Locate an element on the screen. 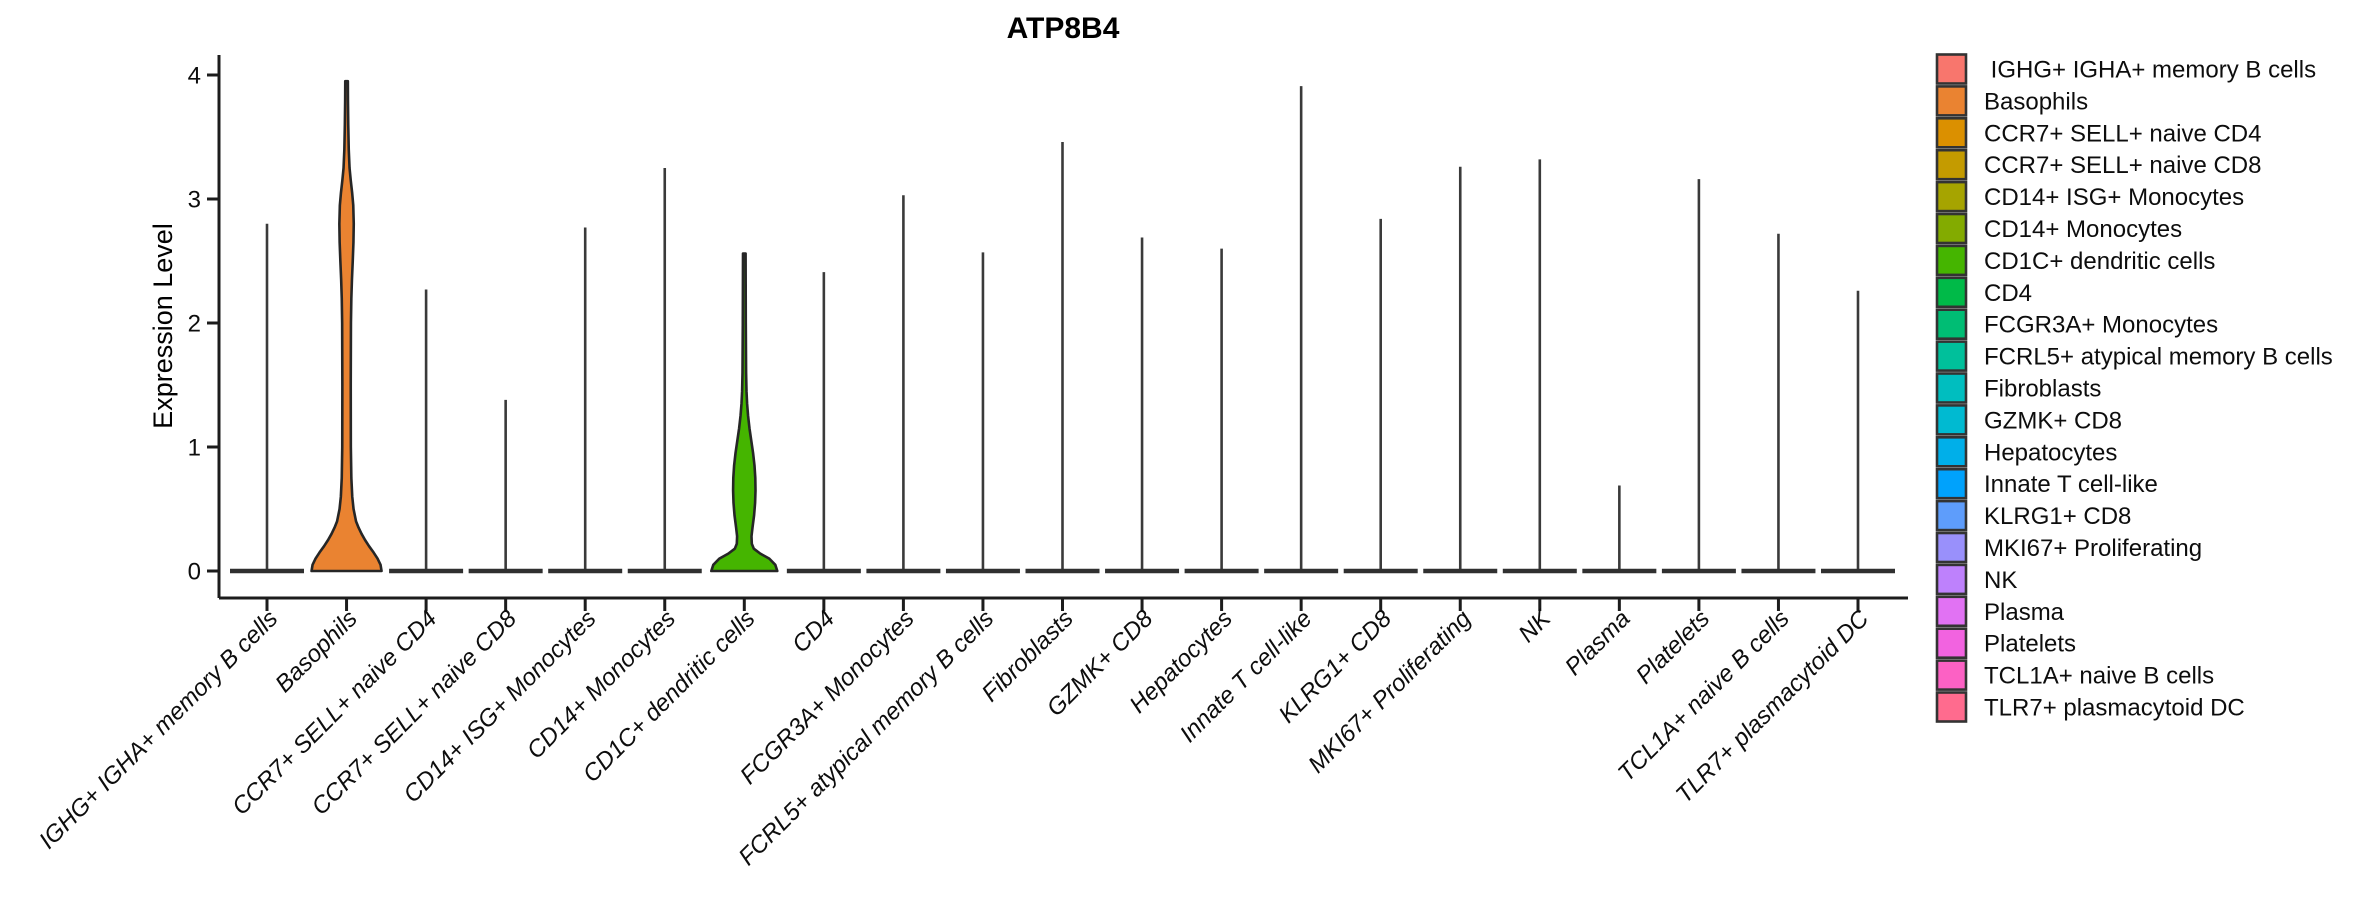 This screenshot has width=2362, height=900. legend-label: CD1C+ dendritic cells is located at coordinates (2099, 261).